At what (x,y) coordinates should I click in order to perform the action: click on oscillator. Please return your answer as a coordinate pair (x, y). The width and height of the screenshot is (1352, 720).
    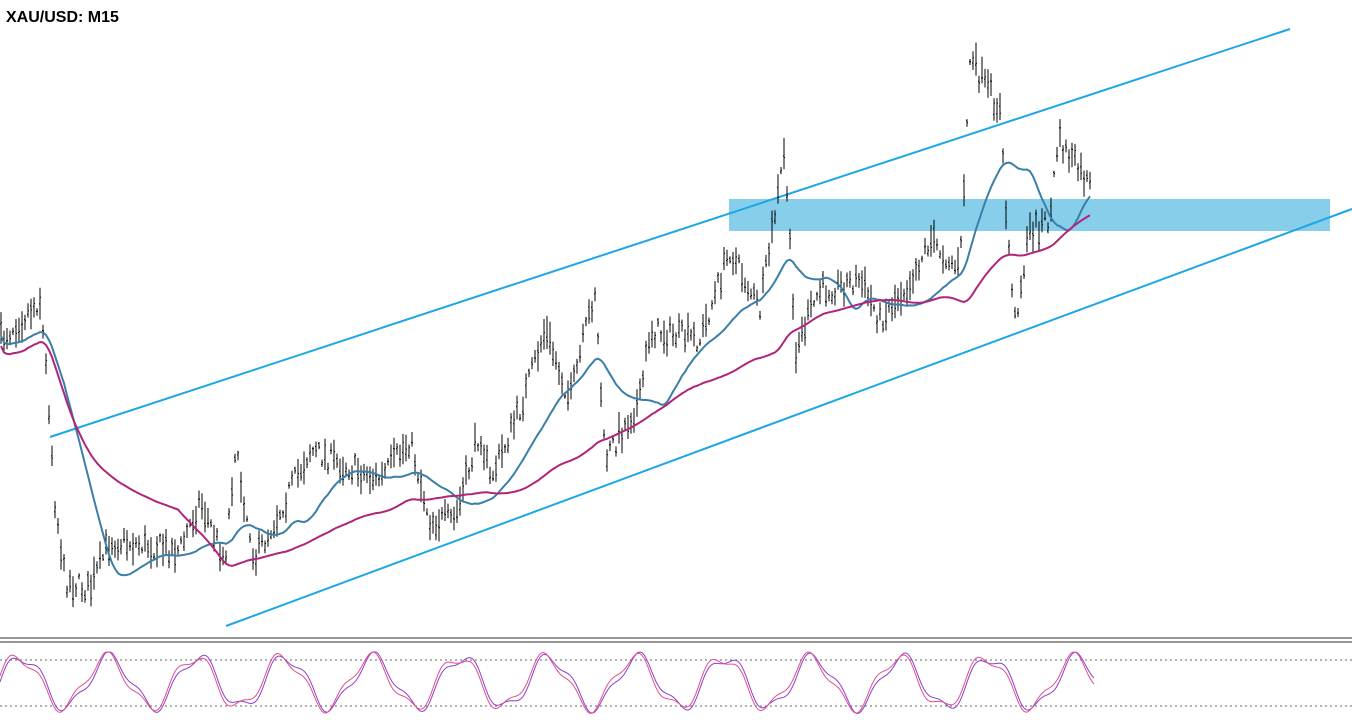
    Looking at the image, I should click on (547, 683).